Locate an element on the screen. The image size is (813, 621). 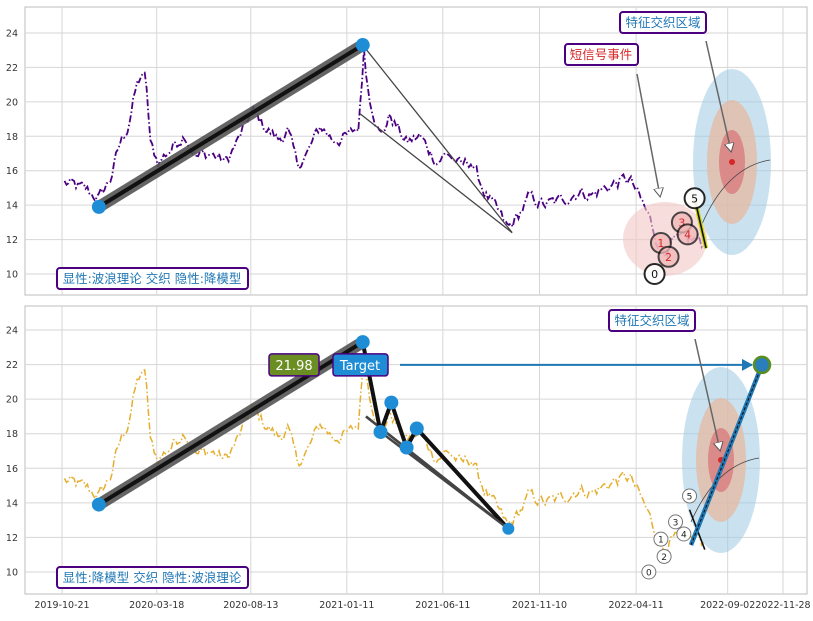
zigzag-wave-line is located at coordinates (435, 436).